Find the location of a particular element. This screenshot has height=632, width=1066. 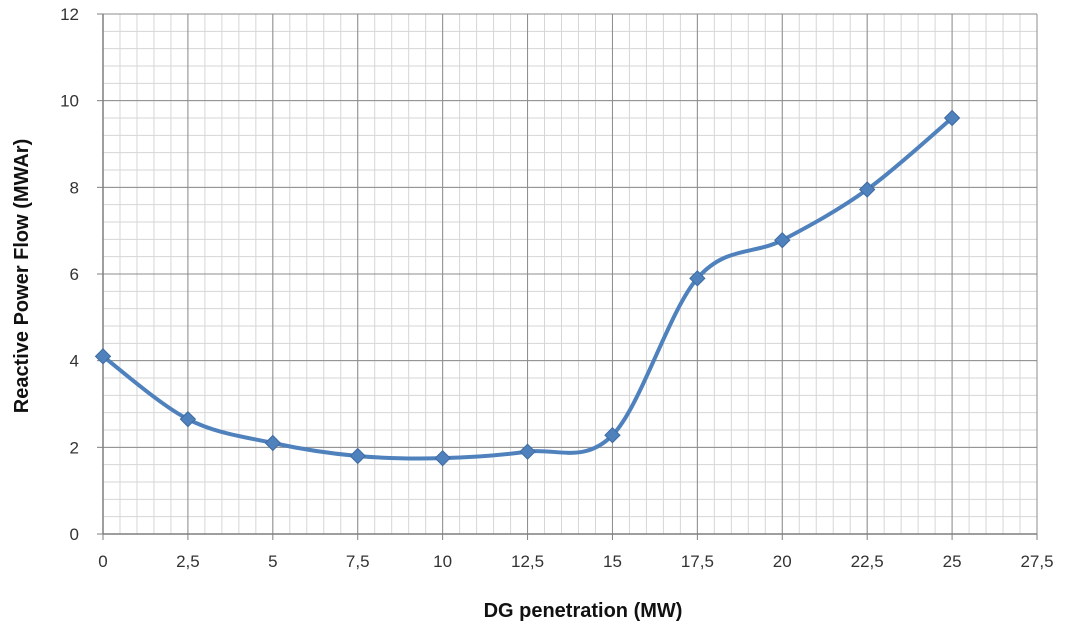

x-tick-label: 15 is located at coordinates (612, 561).